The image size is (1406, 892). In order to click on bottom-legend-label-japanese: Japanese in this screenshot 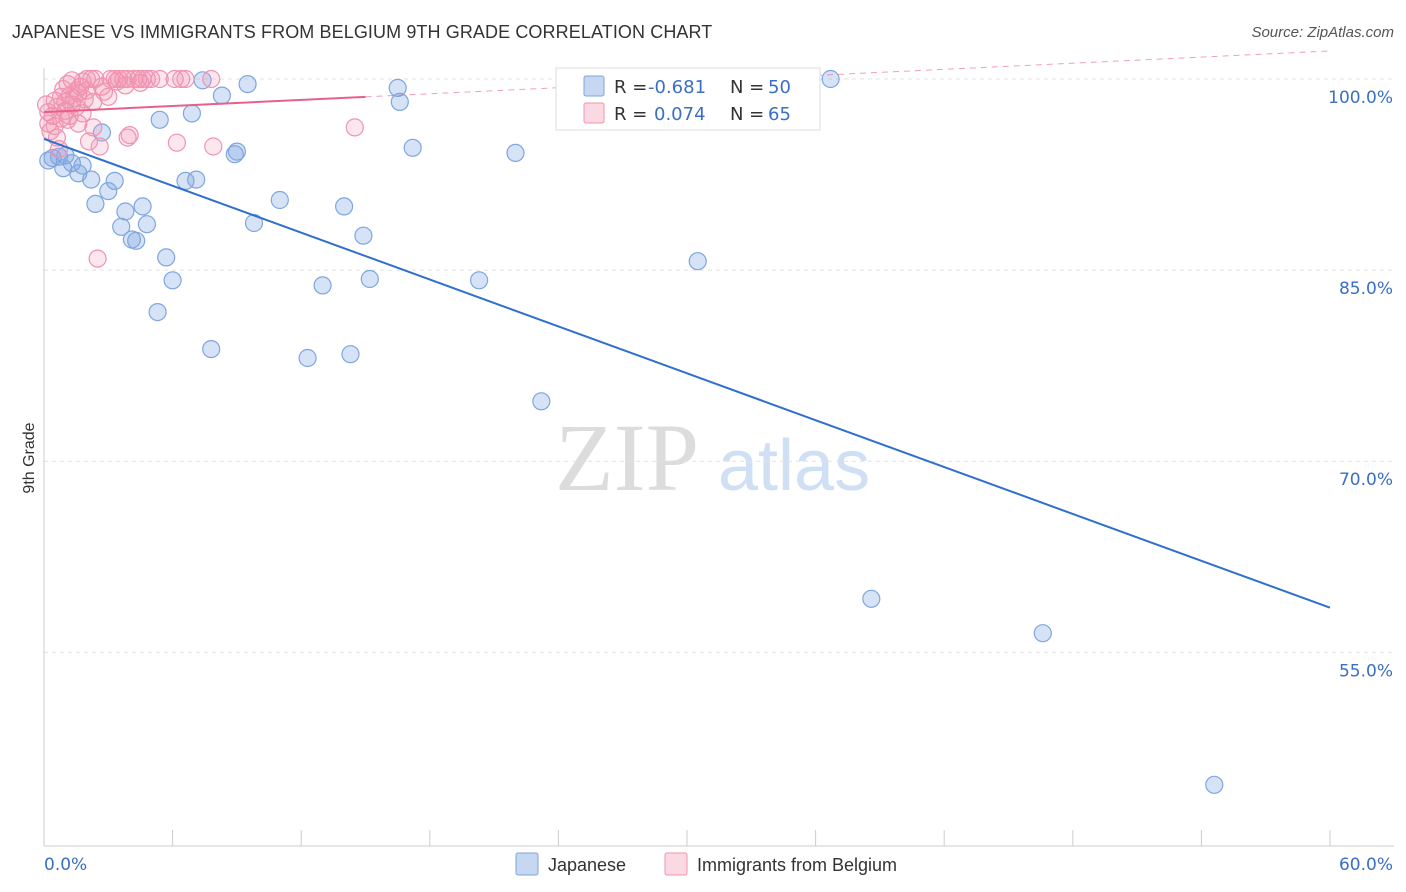, I will do `click(587, 865)`.